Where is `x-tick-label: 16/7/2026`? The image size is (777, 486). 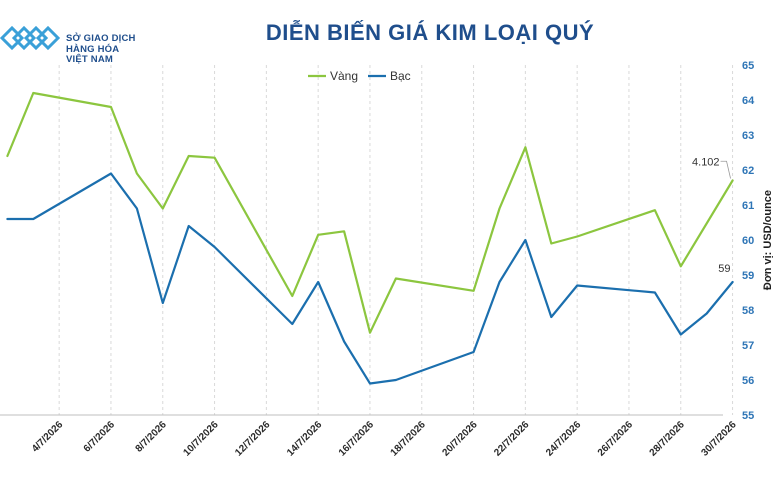
x-tick-label: 16/7/2026 is located at coordinates (357, 439).